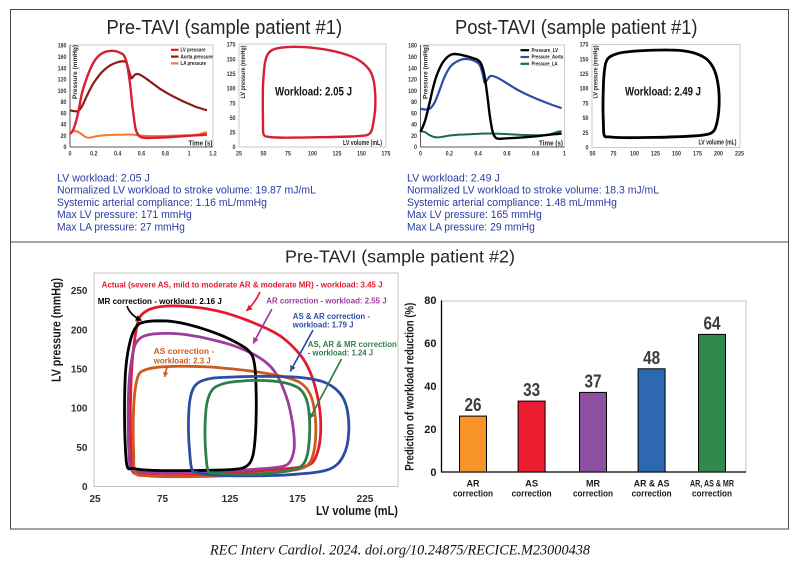 Image resolution: width=800 pixels, height=565 pixels. Describe the element at coordinates (718, 154) in the screenshot. I see `svg-text: 200` at that location.